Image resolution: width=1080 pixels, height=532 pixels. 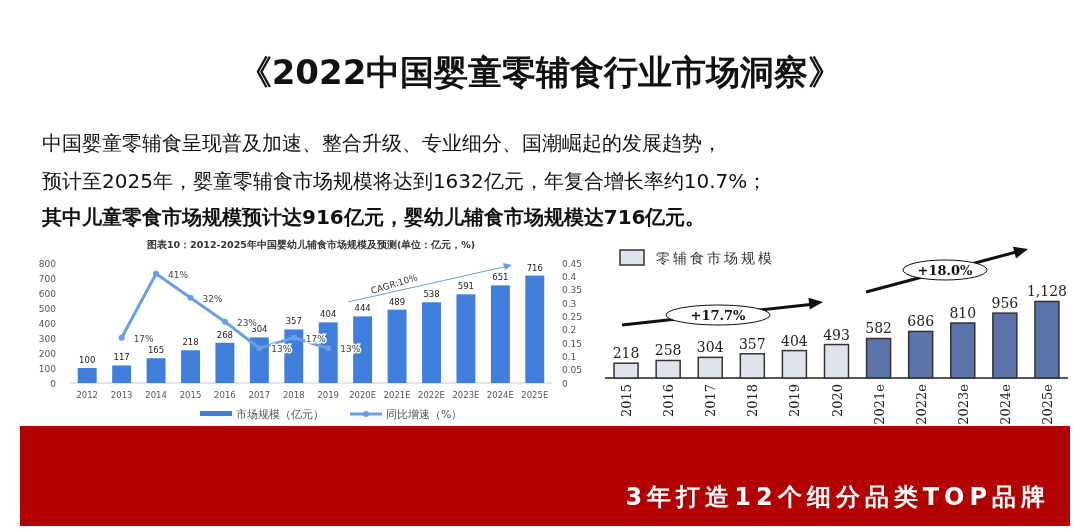 I want to click on data-label: 651, so click(x=500, y=277).